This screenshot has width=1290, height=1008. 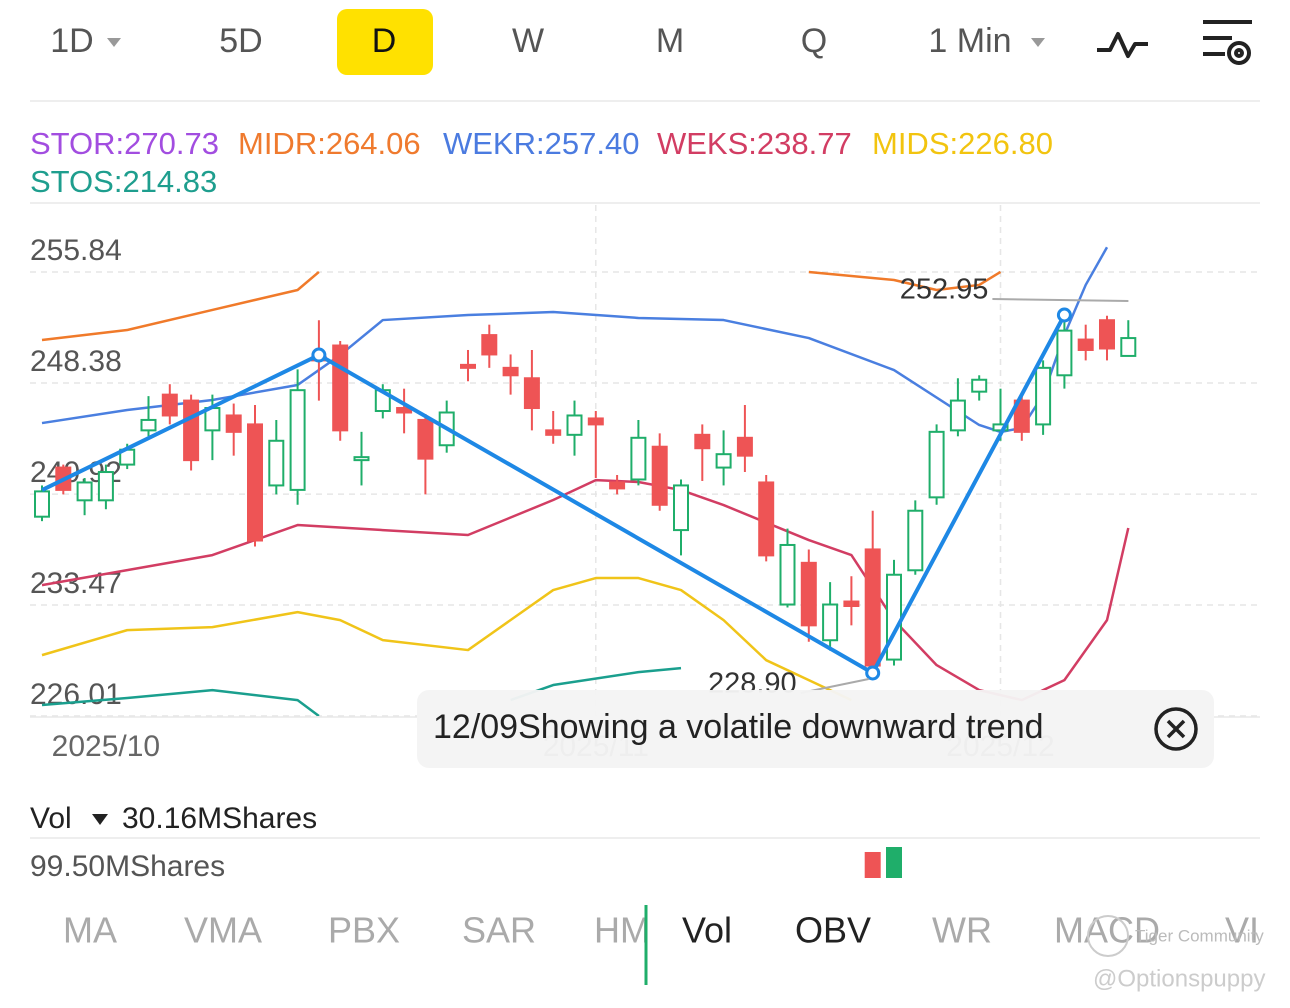 I want to click on period-tabs: 1D 5D D W M Q 1 Min, so click(x=530, y=41).